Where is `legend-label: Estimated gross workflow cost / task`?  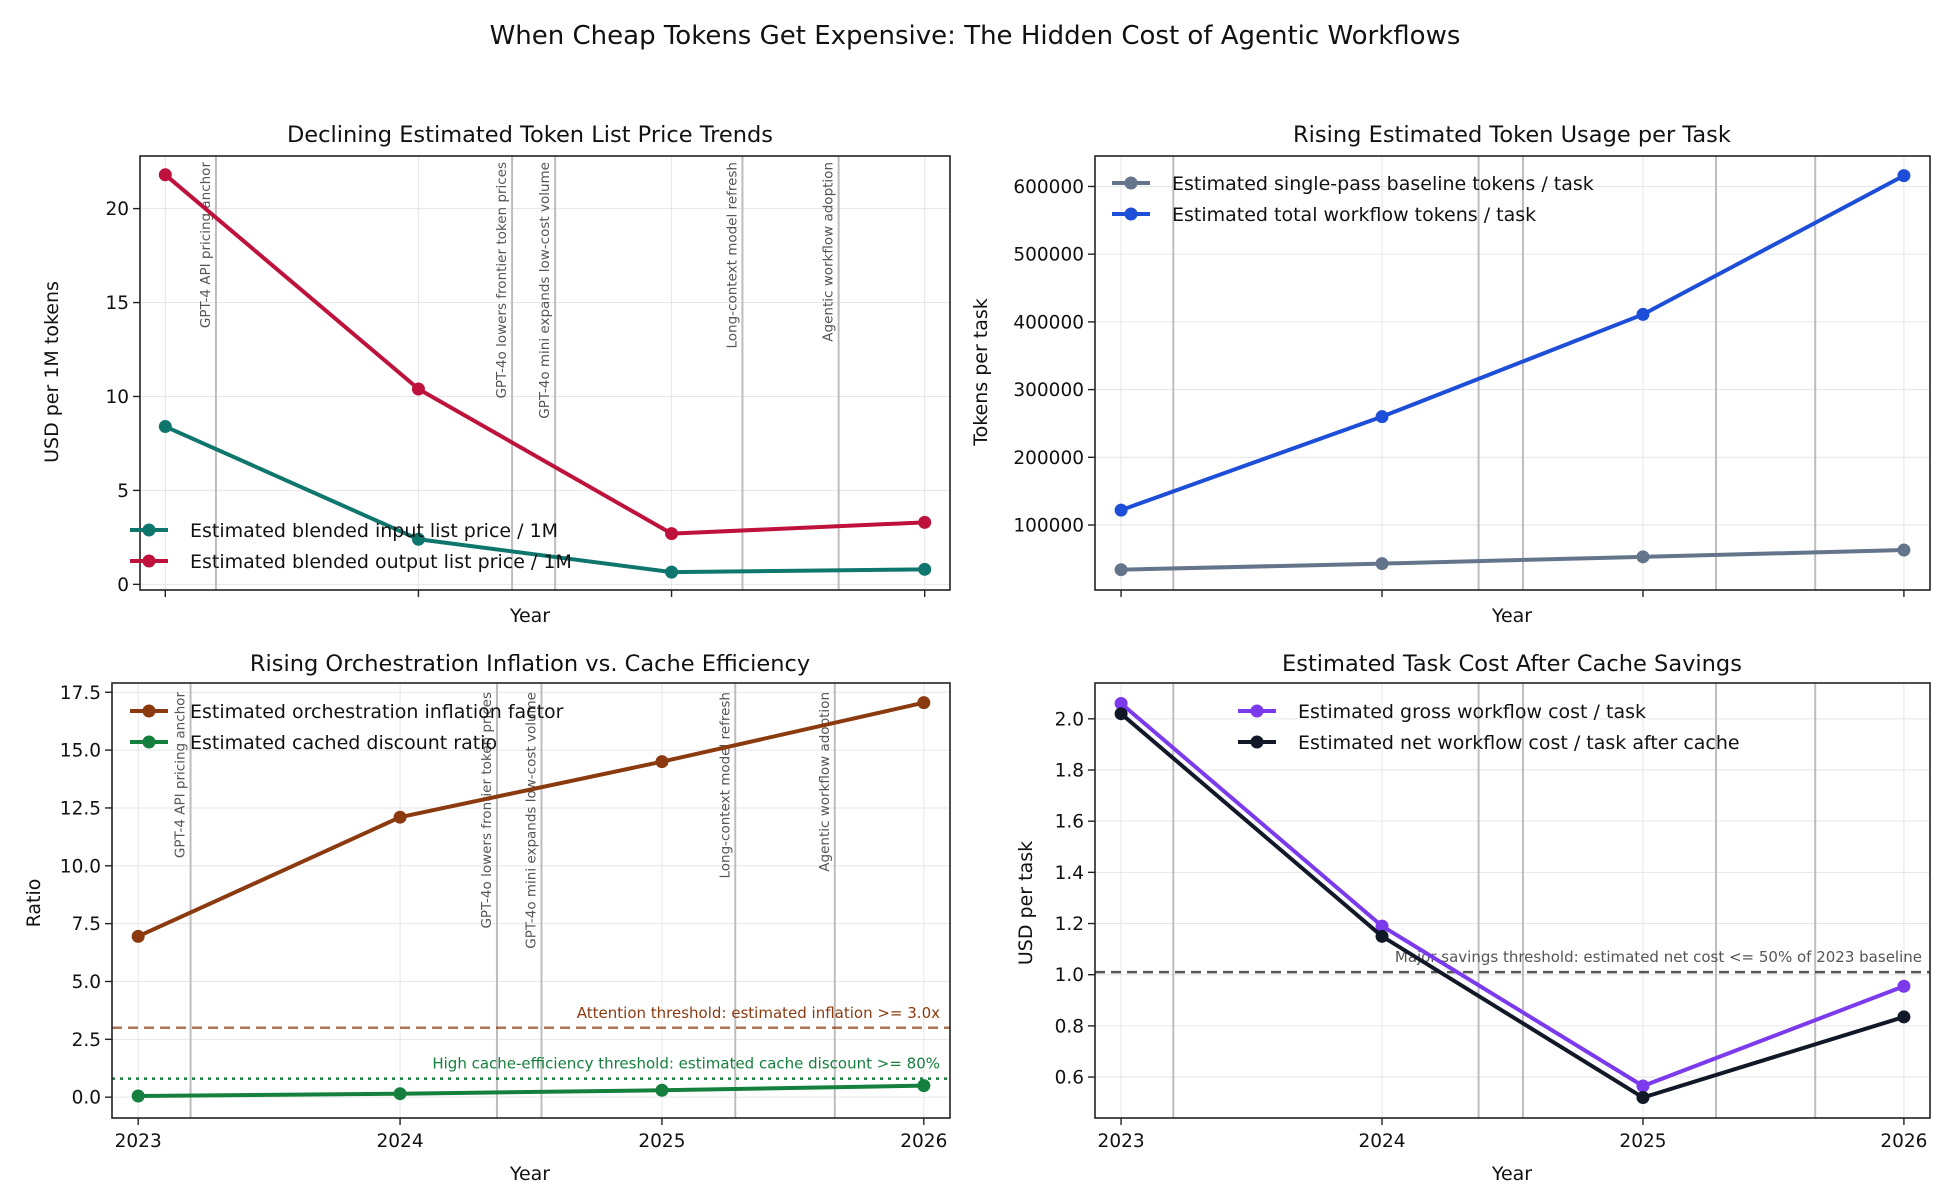 legend-label: Estimated gross workflow cost / task is located at coordinates (1472, 712).